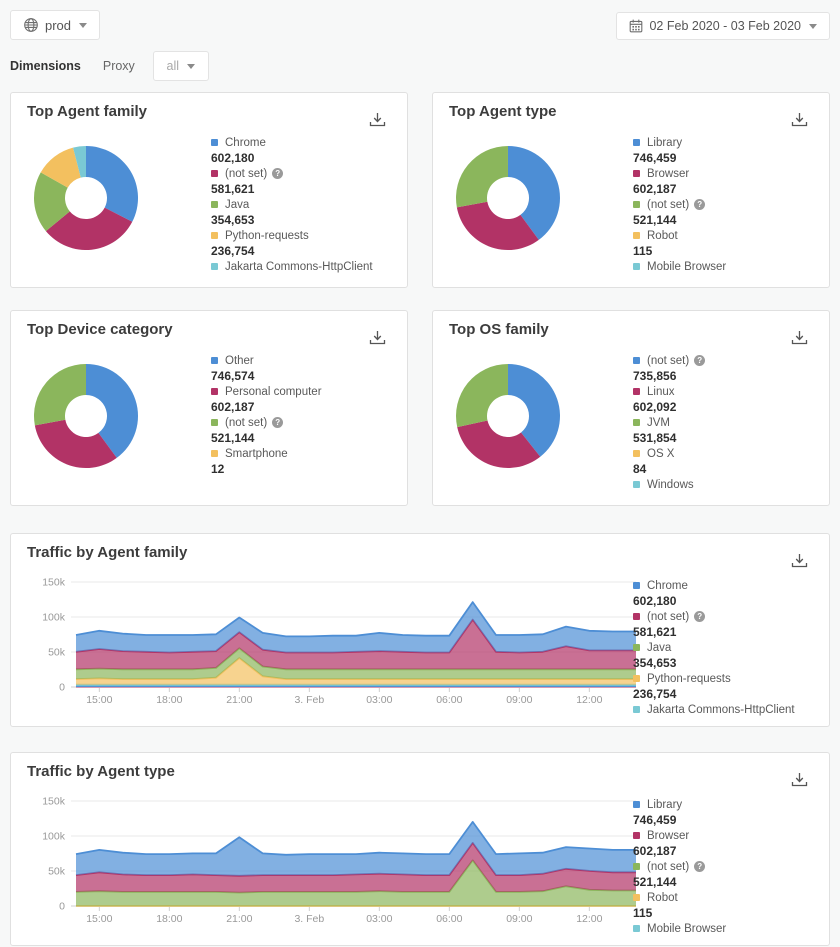 Image resolution: width=840 pixels, height=947 pixels. Describe the element at coordinates (655, 882) in the screenshot. I see `legend-value: 521,144` at that location.